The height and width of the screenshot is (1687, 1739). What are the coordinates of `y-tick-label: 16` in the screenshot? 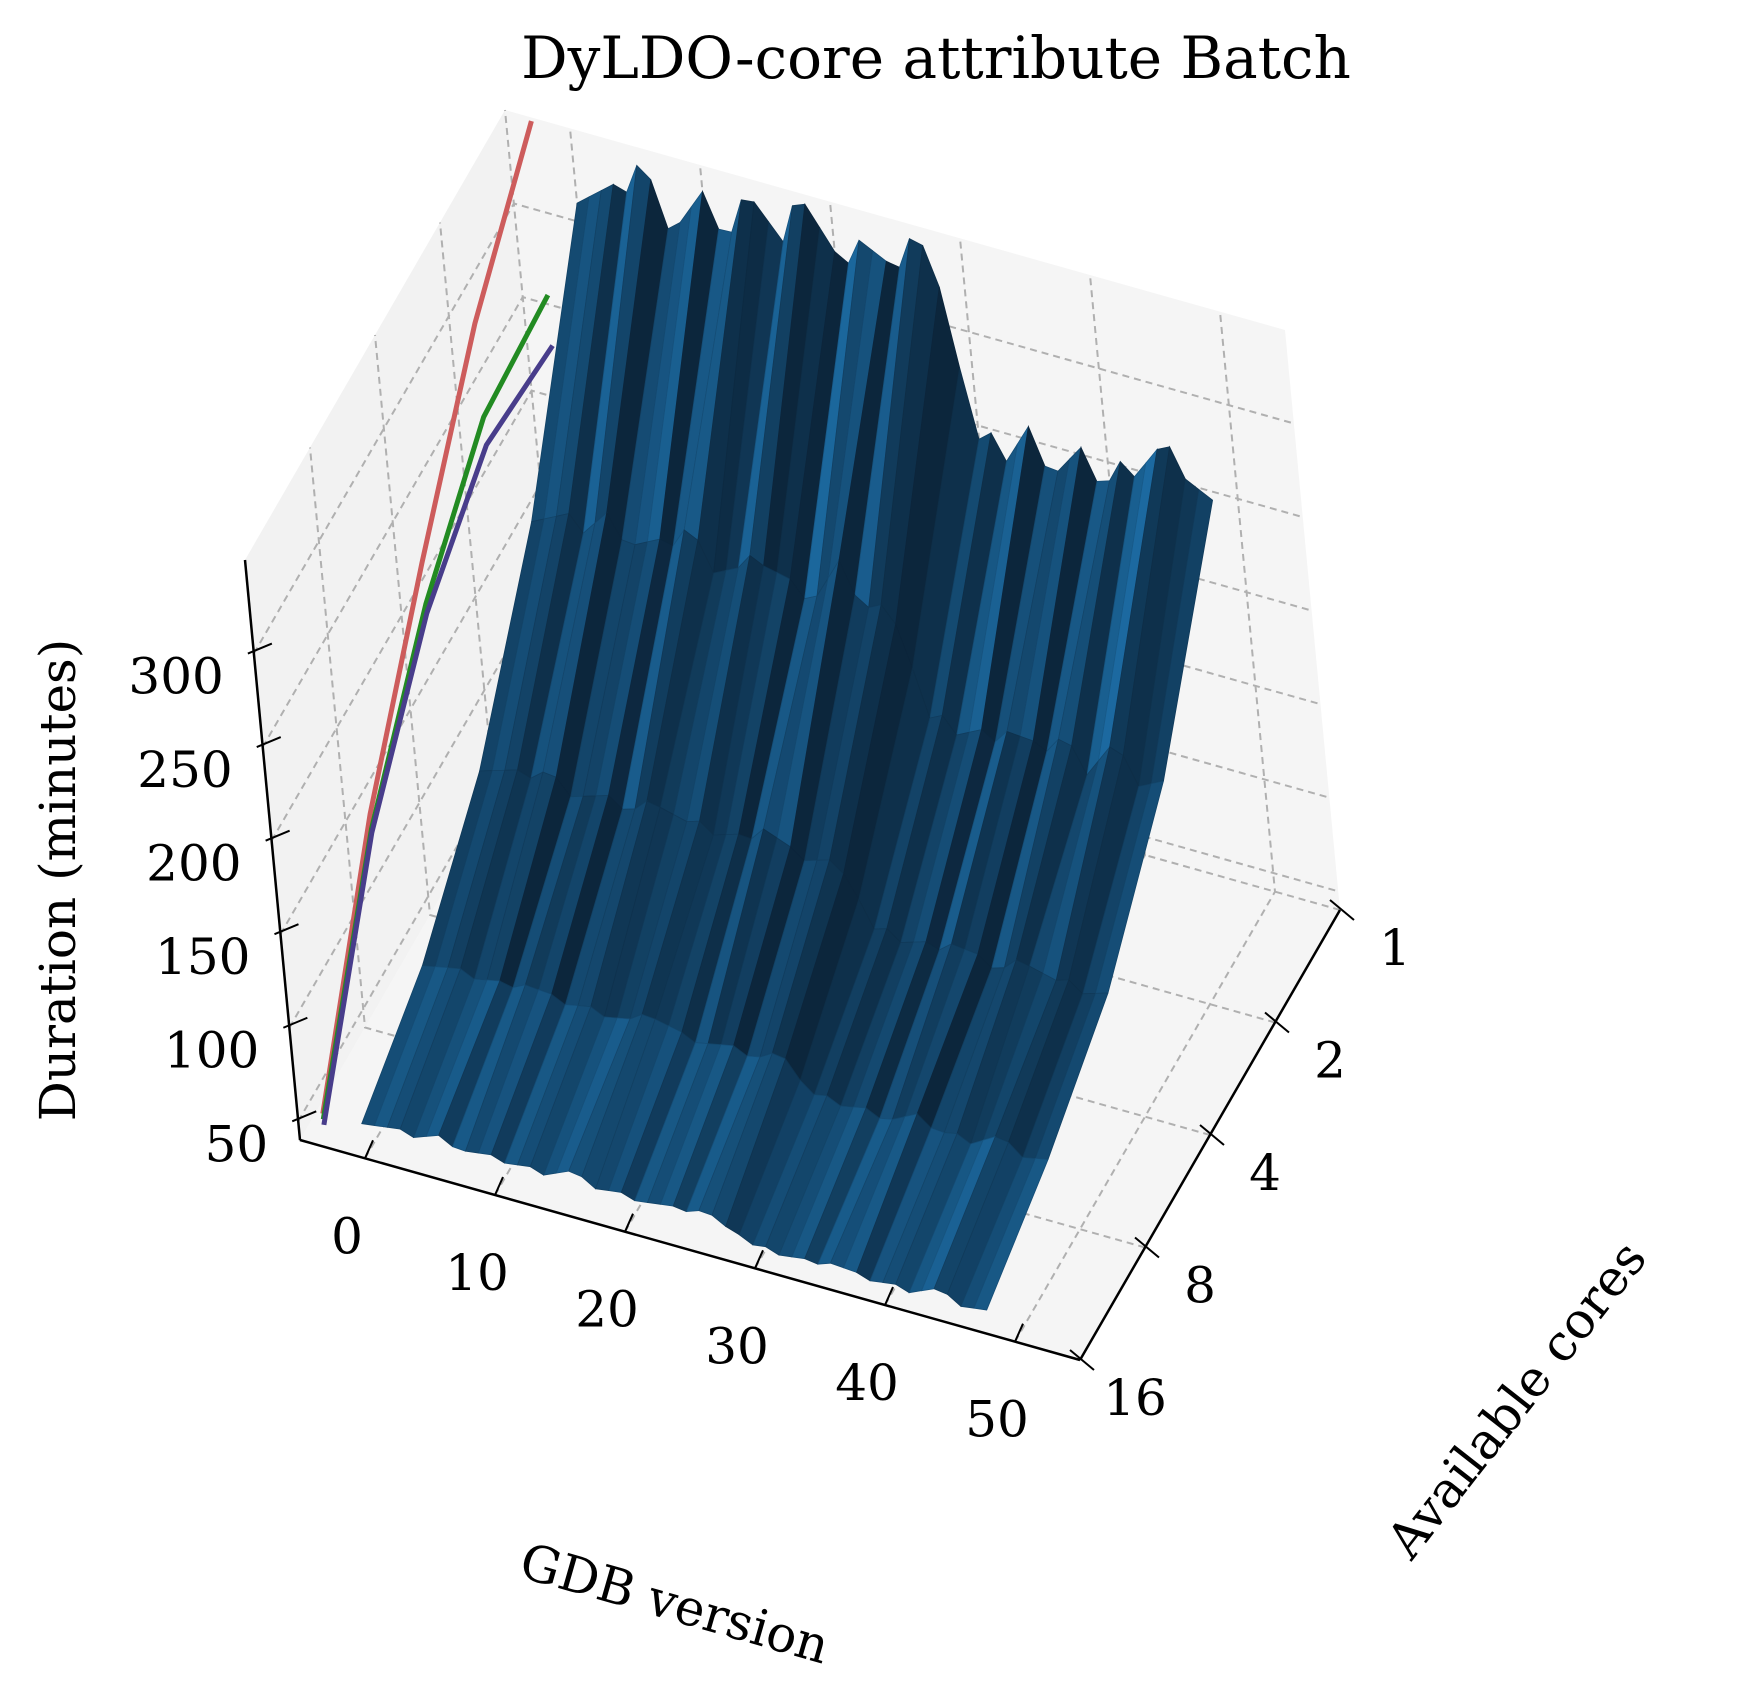 It's located at (1135, 1398).